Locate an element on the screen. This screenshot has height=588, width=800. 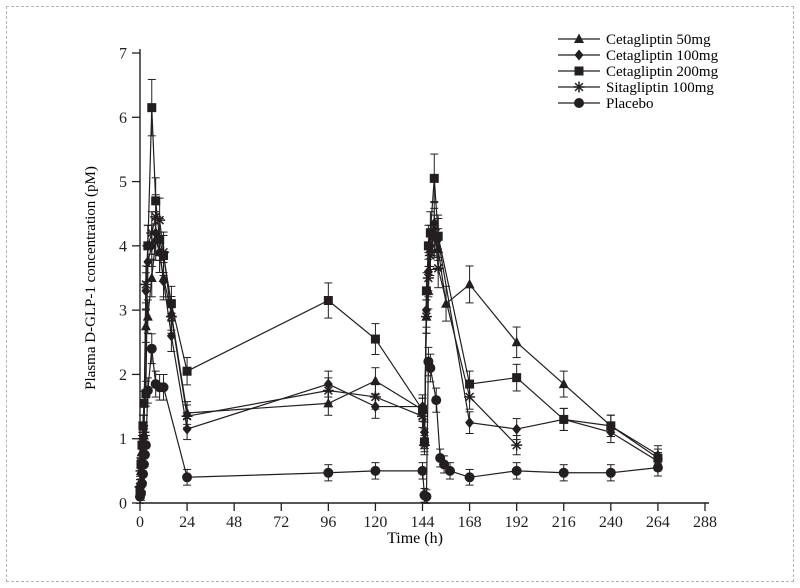
x-tick-label-144: 144 is located at coordinates (423, 522).